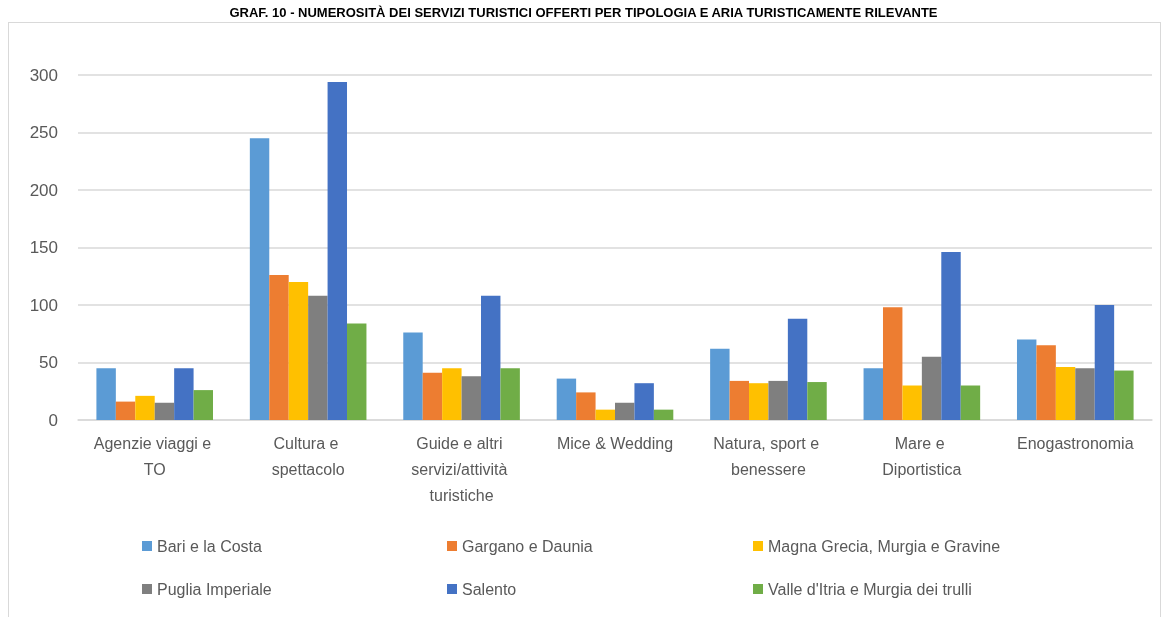 The height and width of the screenshot is (617, 1167). Describe the element at coordinates (527, 546) in the screenshot. I see `legend-label: Gargano e Daunia` at that location.